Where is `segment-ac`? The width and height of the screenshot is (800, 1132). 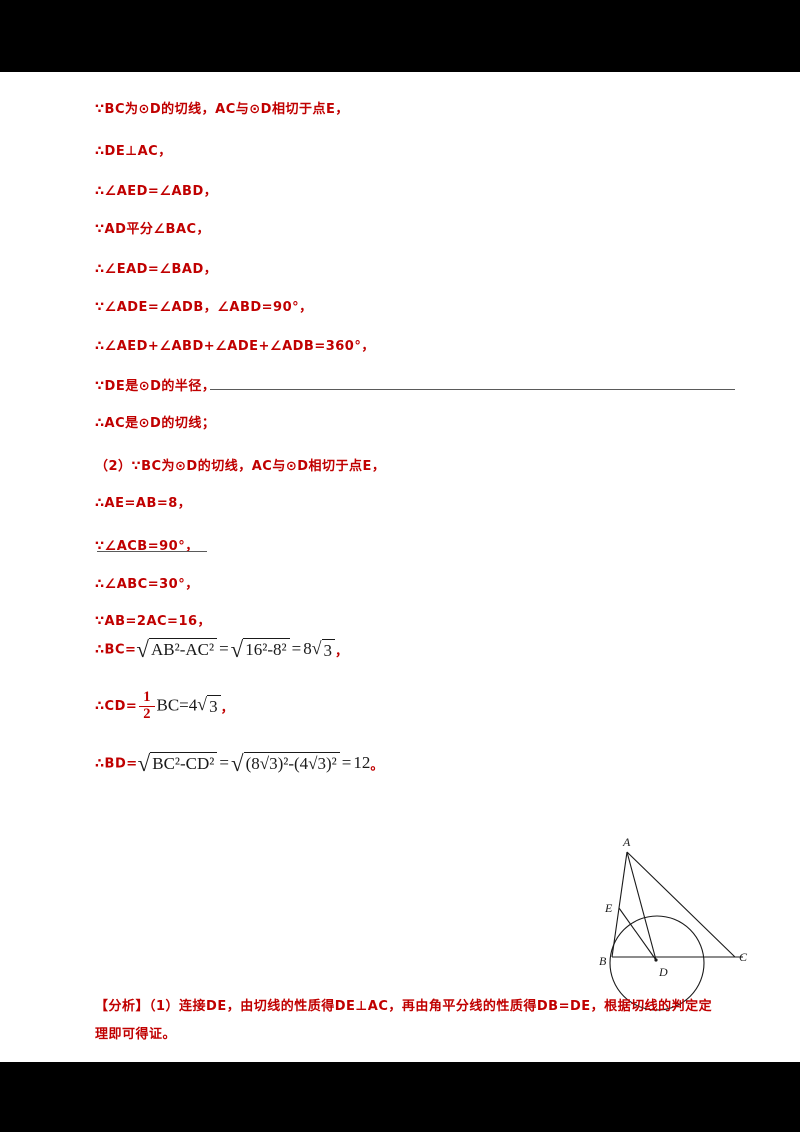
segment-ac is located at coordinates (681, 904).